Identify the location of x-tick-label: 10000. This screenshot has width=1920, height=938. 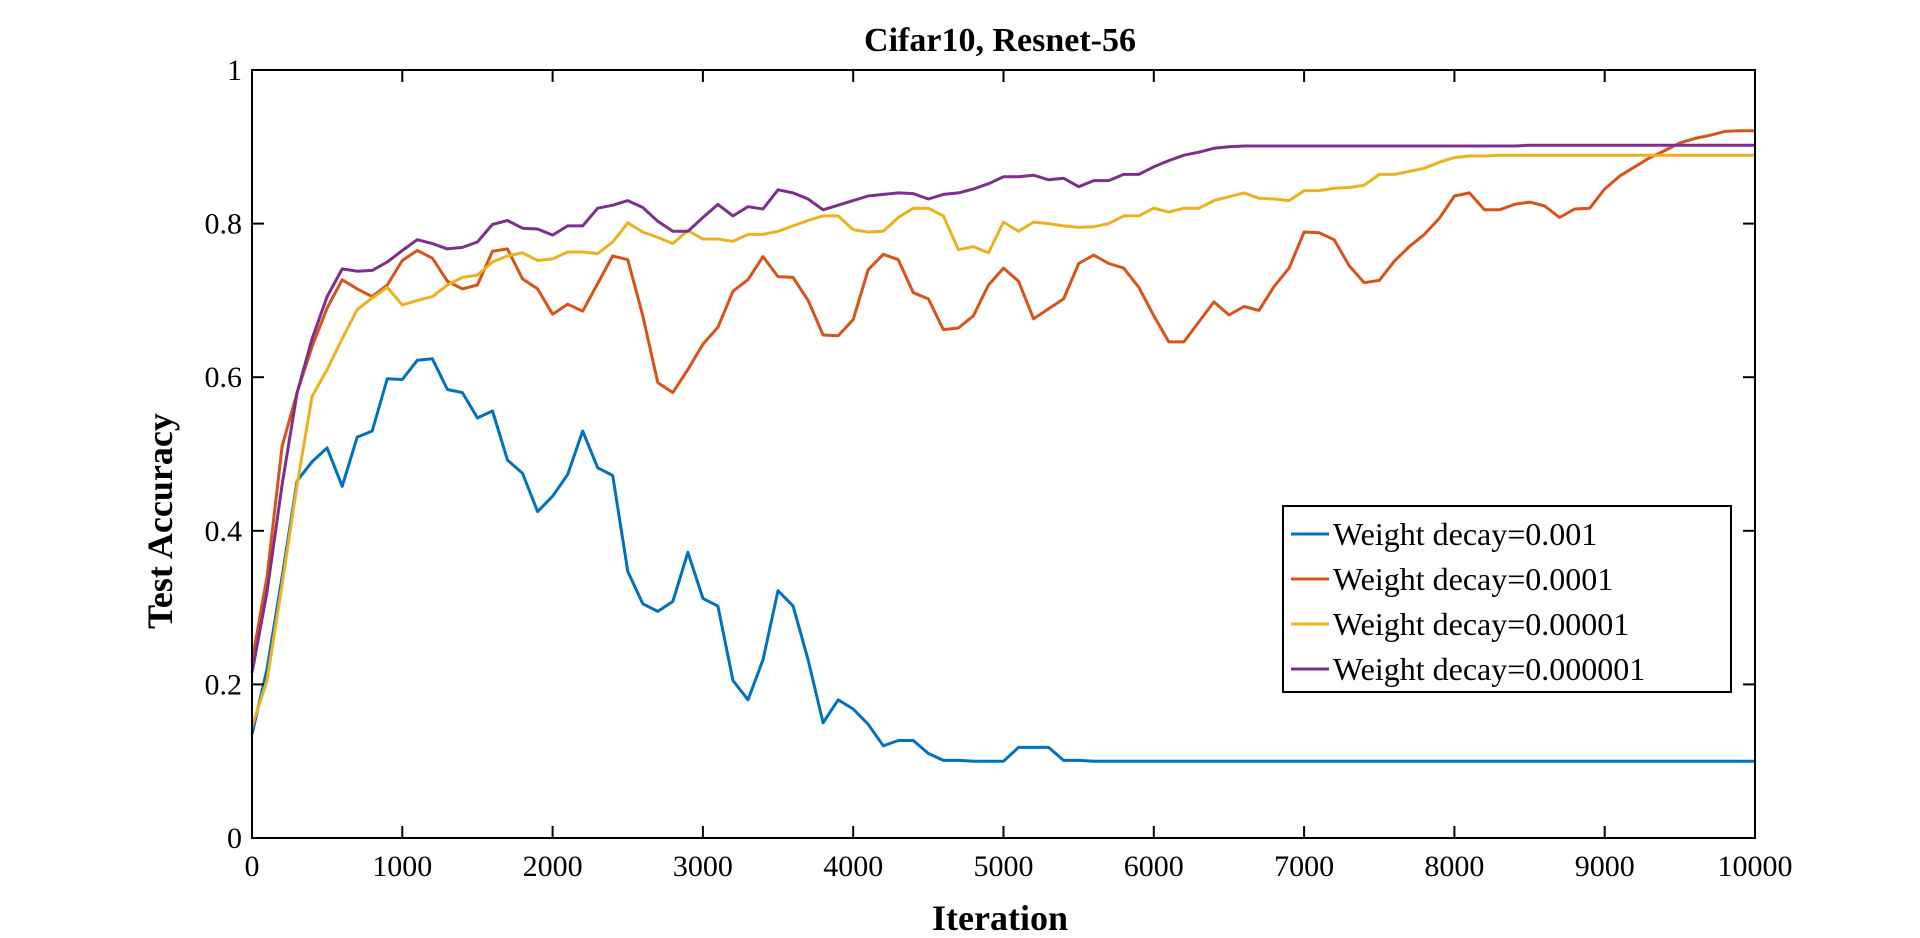
(1755, 866).